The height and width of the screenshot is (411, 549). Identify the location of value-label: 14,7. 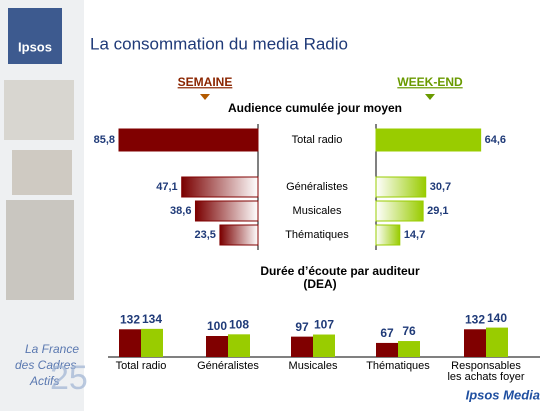
(414, 235).